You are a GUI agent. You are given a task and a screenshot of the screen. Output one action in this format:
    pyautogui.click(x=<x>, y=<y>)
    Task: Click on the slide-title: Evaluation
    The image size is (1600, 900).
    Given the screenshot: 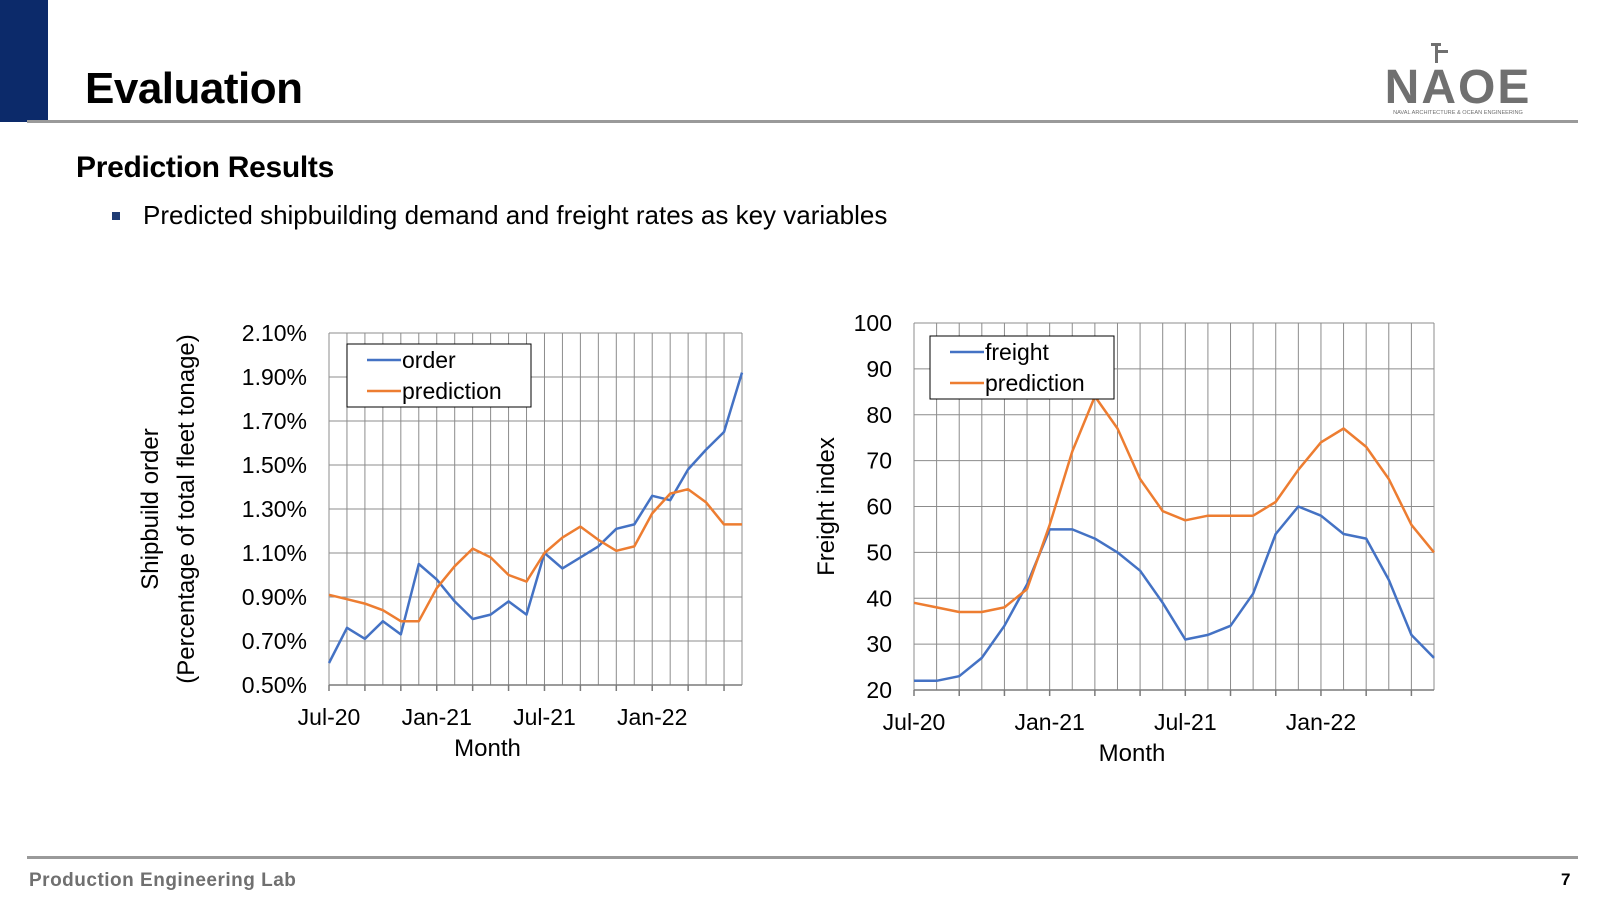 What is the action you would take?
    pyautogui.click(x=194, y=88)
    